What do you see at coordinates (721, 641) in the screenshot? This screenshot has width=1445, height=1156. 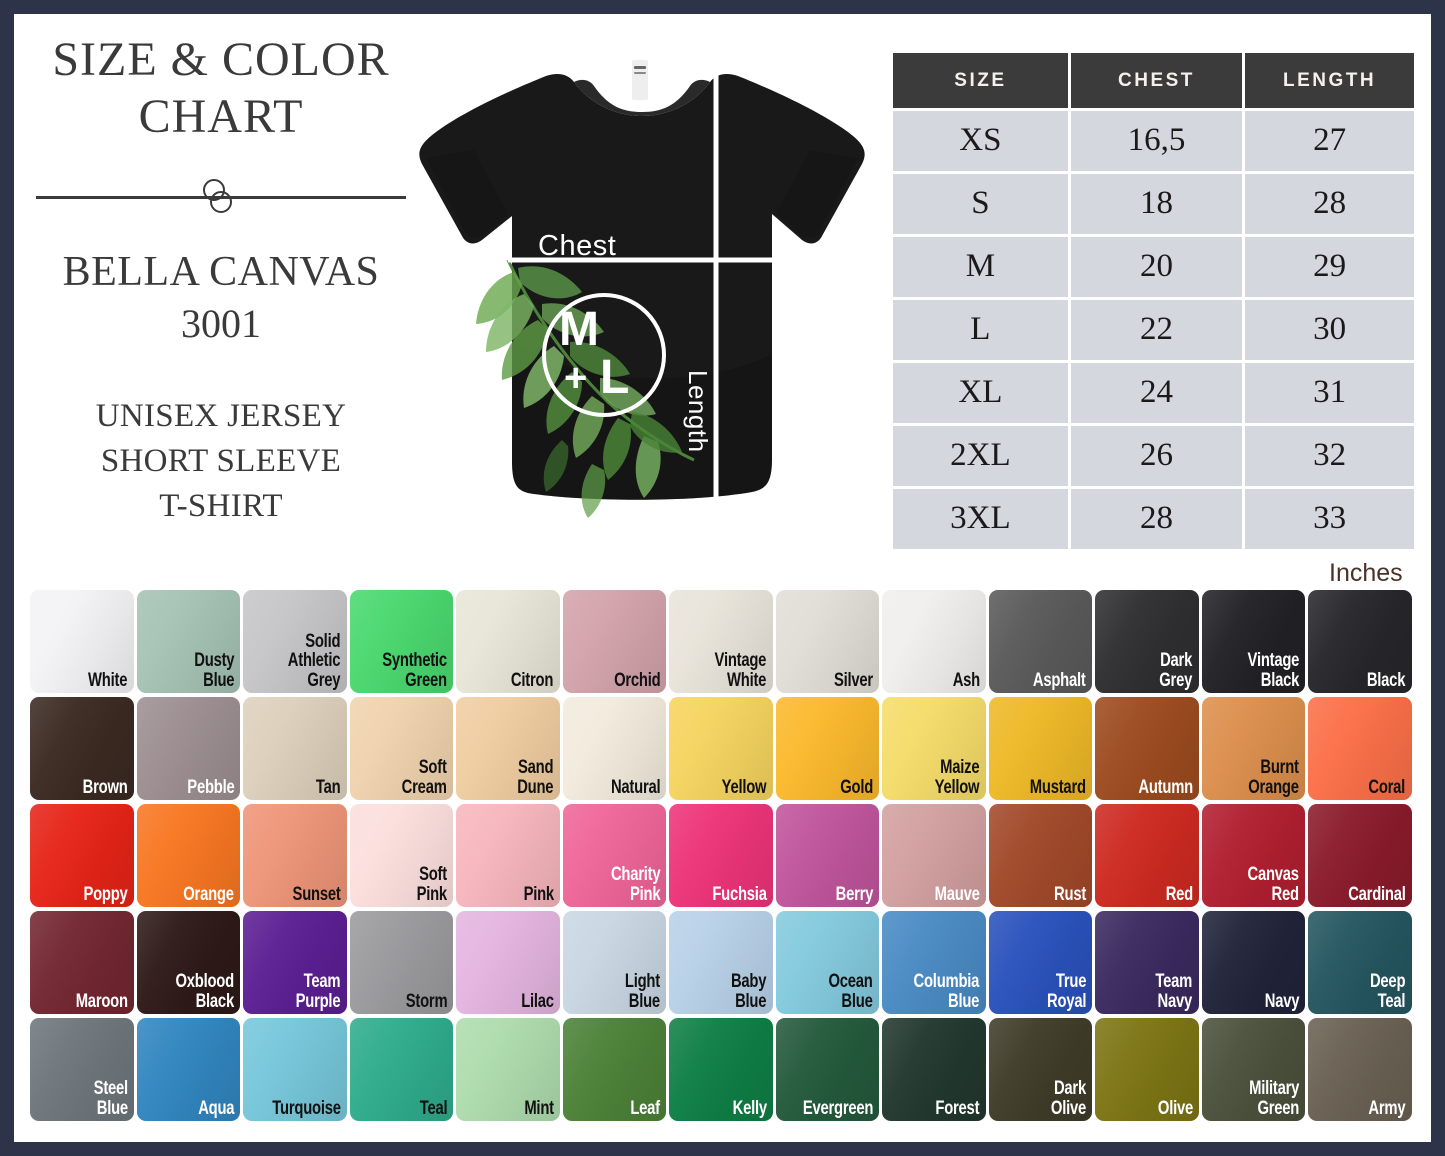 I see `color-swatch-vintage-white: Vintage White` at bounding box center [721, 641].